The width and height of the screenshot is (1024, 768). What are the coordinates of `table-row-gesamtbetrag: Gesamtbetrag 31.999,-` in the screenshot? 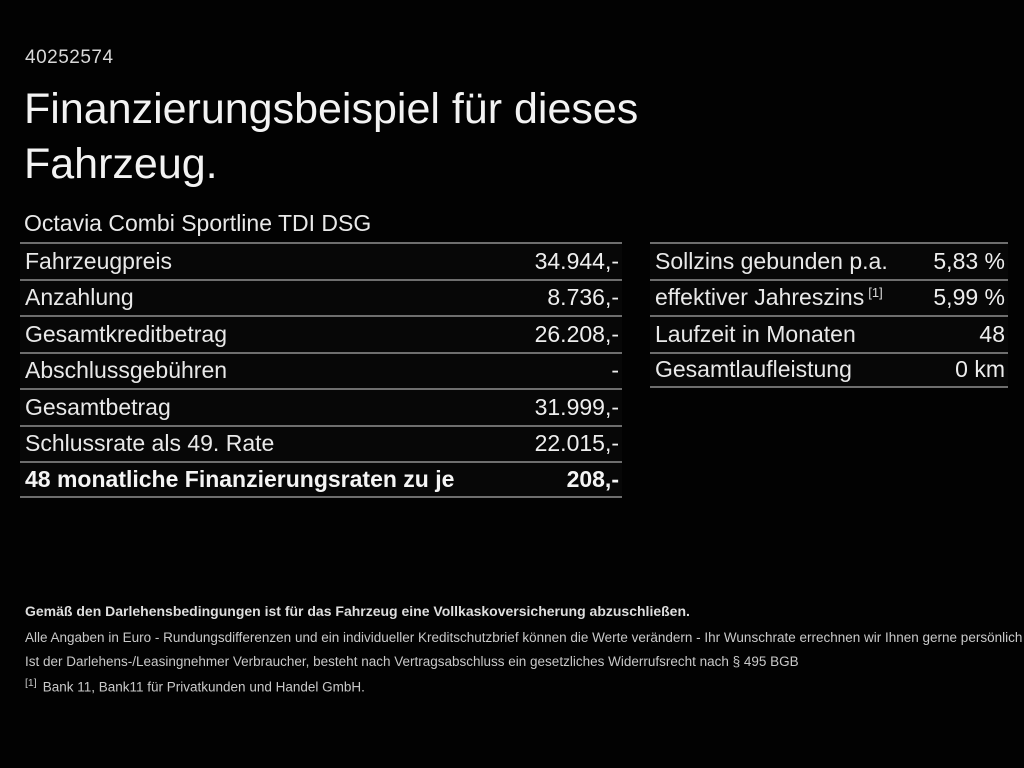 It's located at (321, 406).